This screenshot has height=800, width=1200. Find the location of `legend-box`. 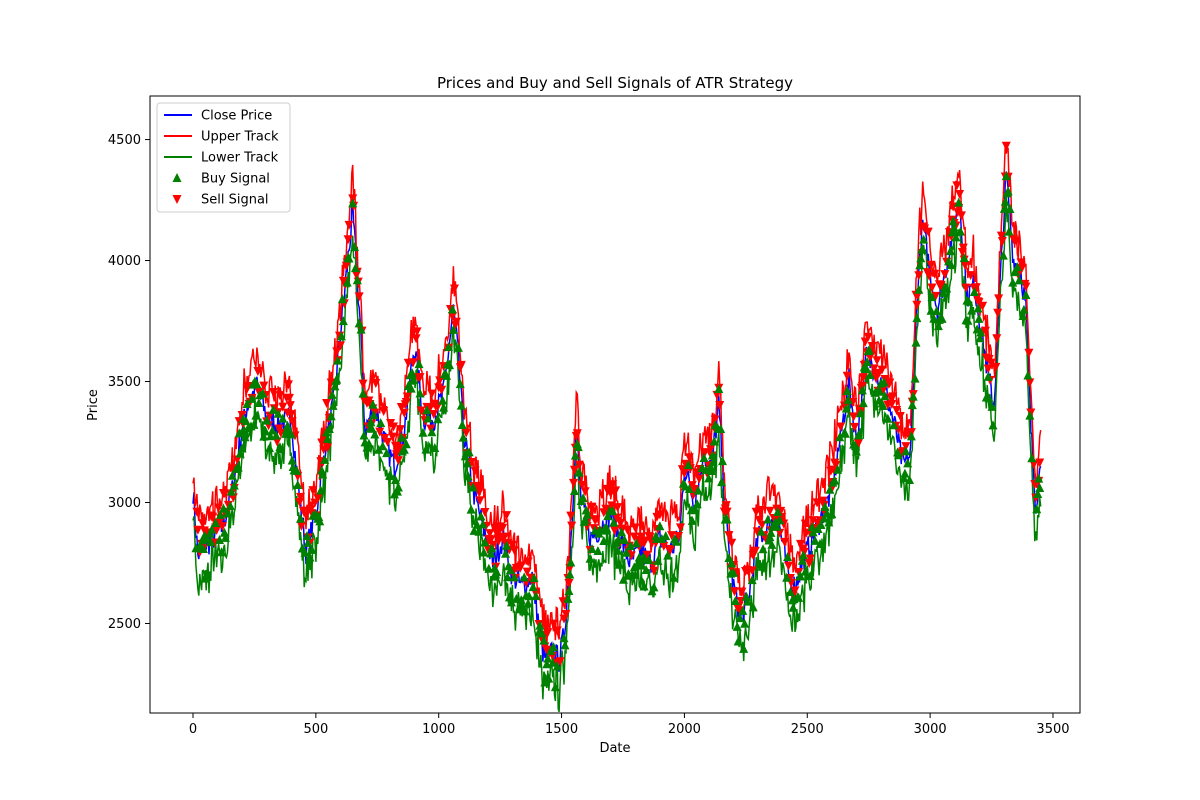

legend-box is located at coordinates (223, 157).